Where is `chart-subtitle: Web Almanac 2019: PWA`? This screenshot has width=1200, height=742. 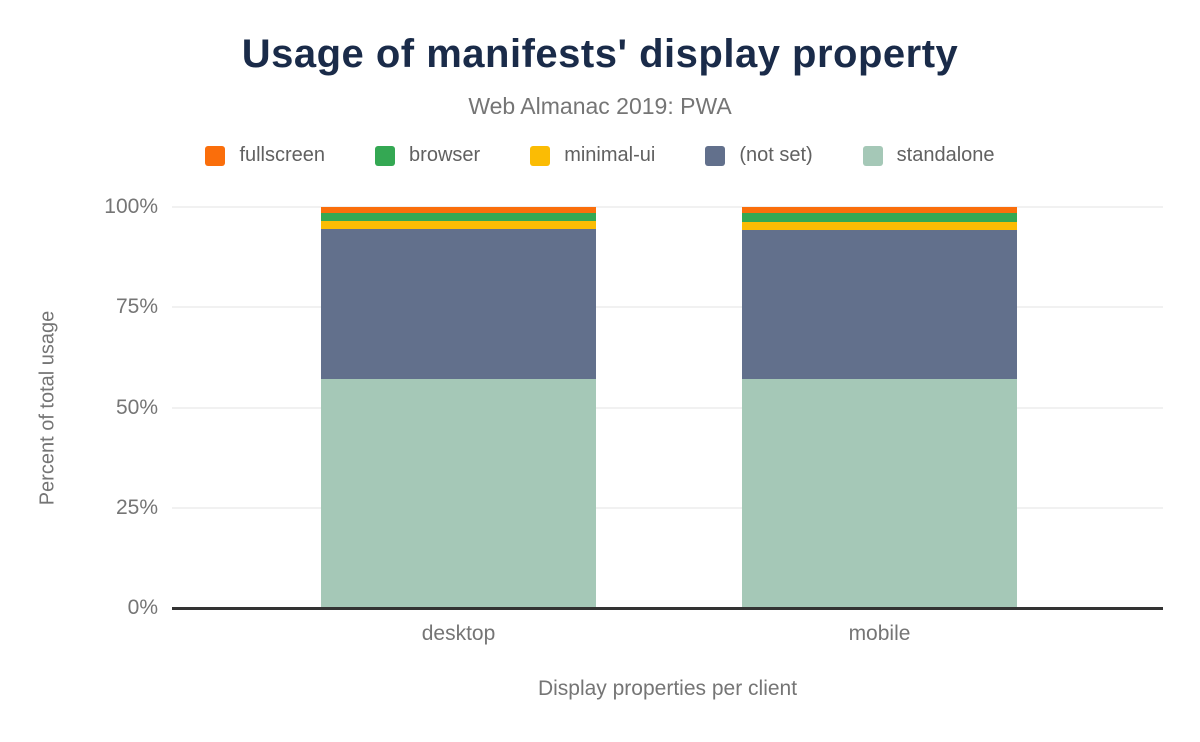 chart-subtitle: Web Almanac 2019: PWA is located at coordinates (600, 106).